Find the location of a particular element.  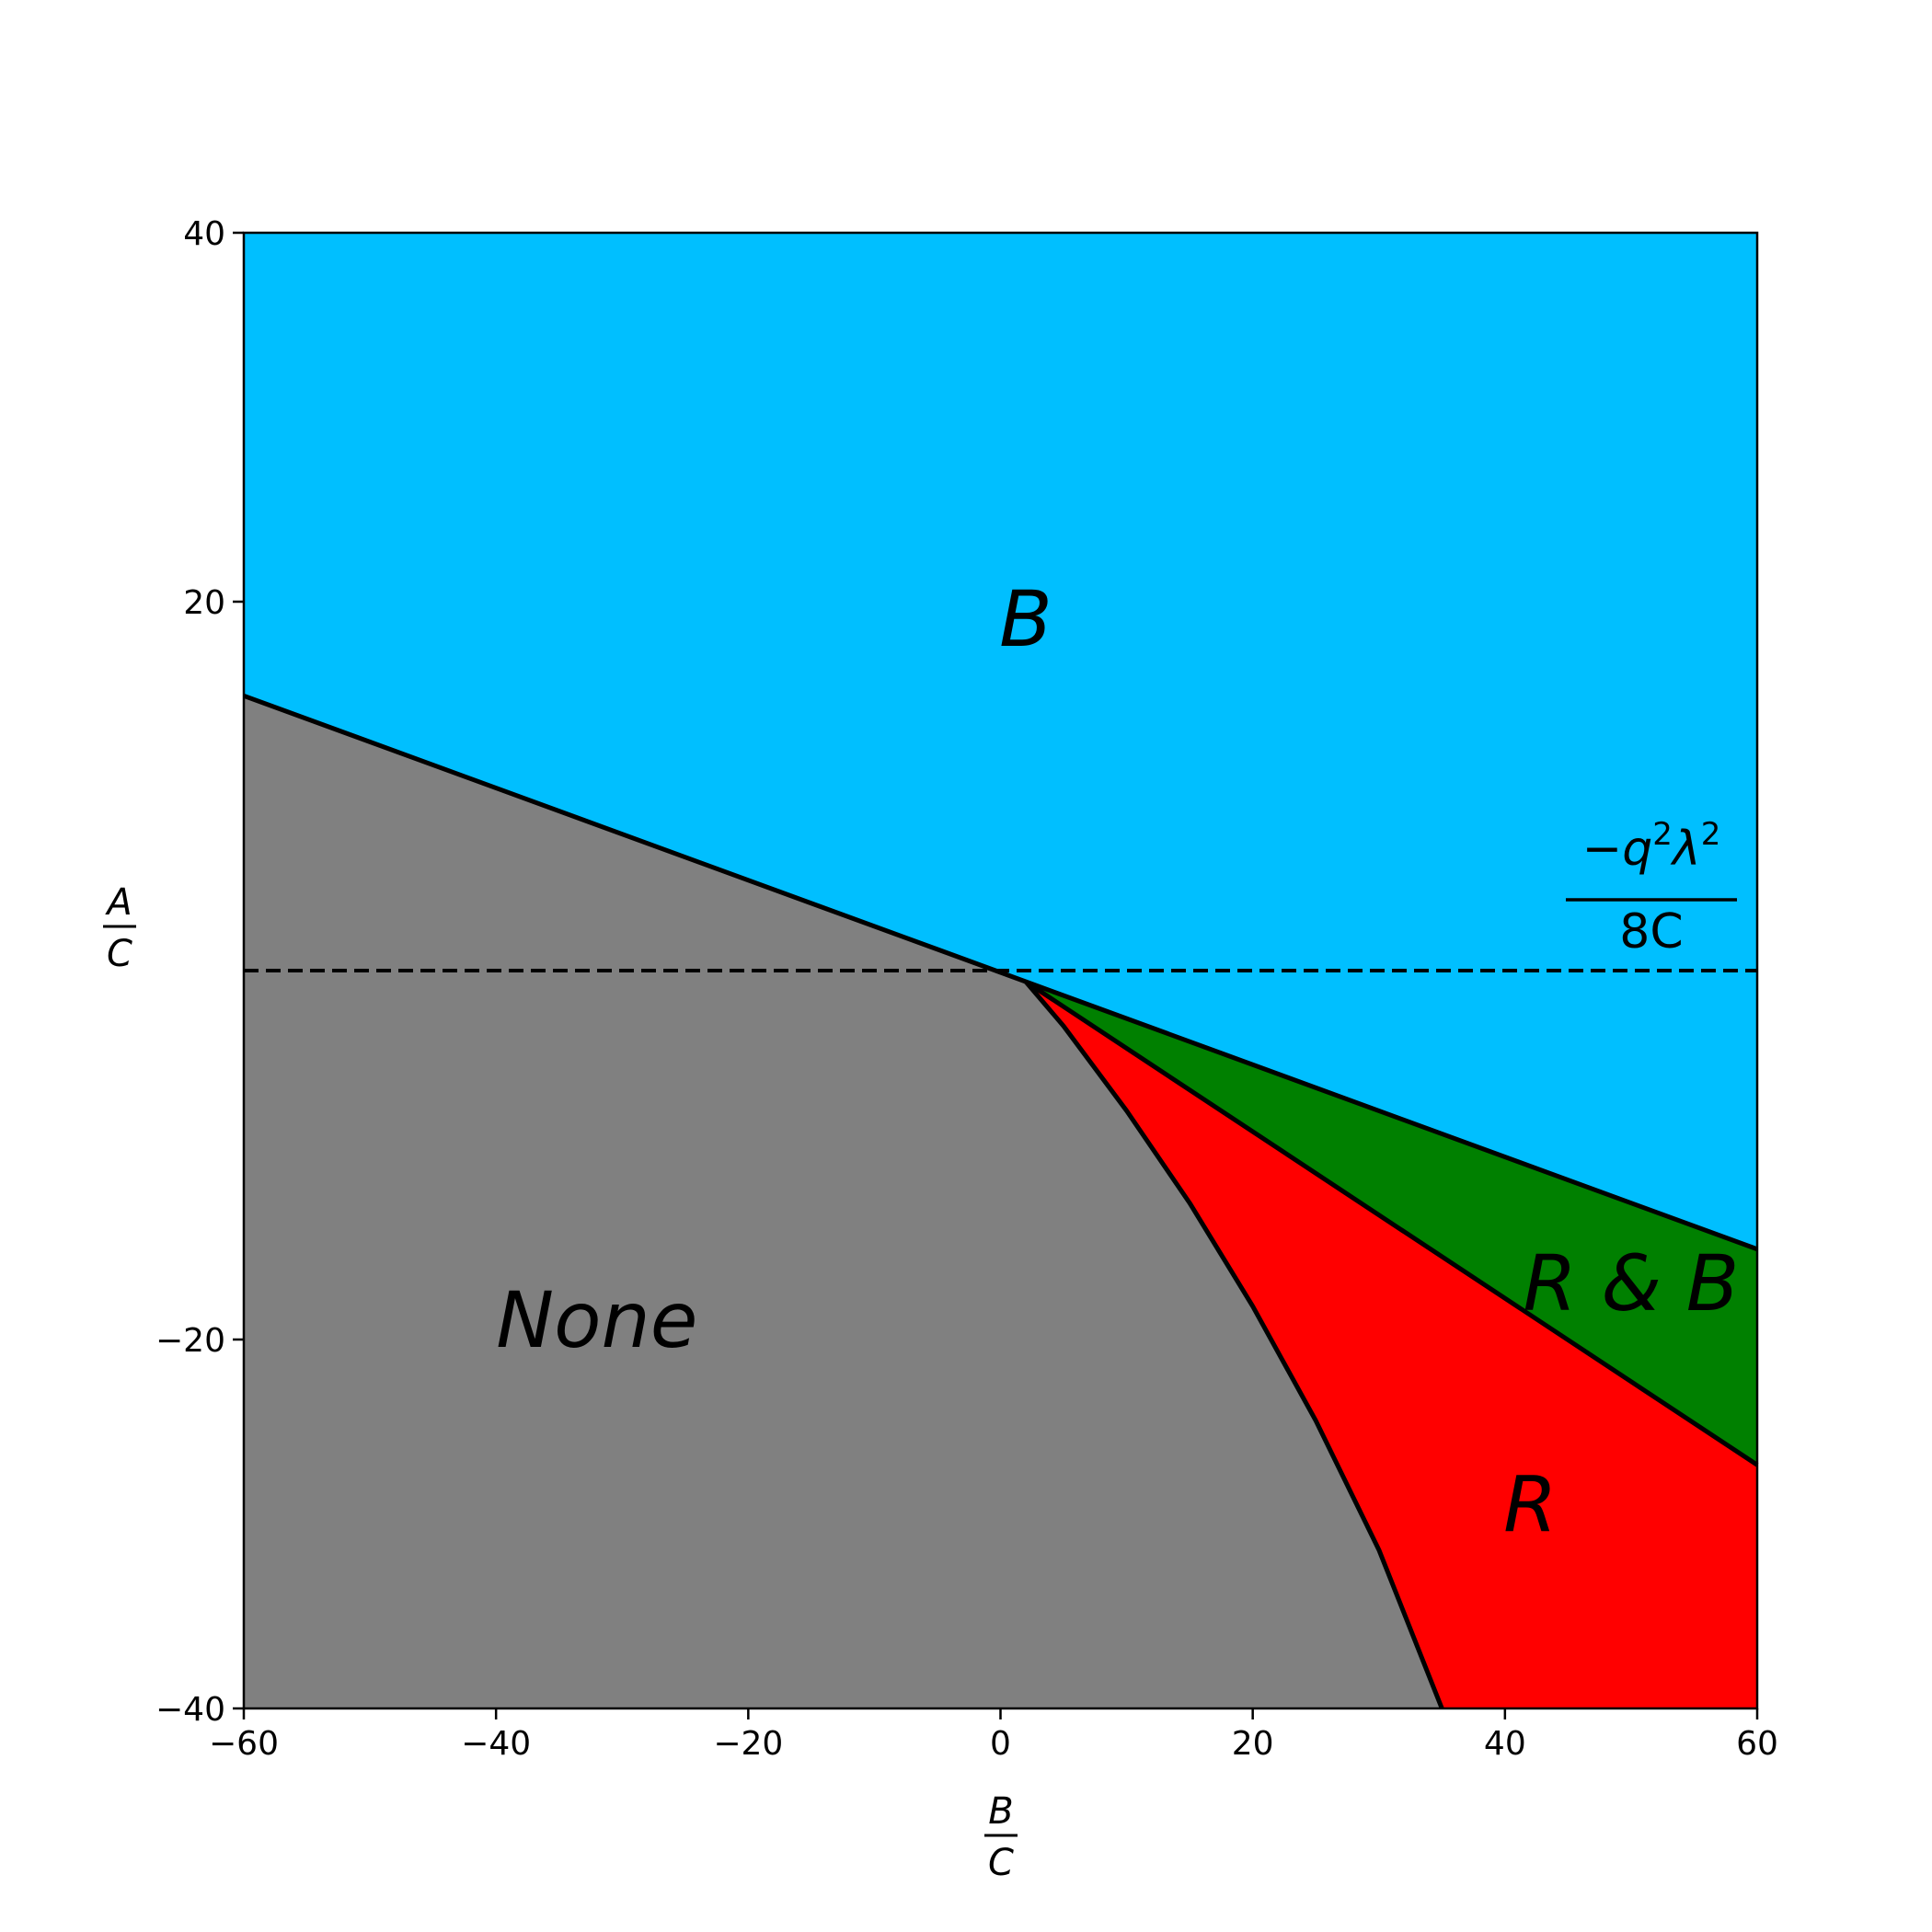

y-axis-denominator: C is located at coordinates (120, 954).